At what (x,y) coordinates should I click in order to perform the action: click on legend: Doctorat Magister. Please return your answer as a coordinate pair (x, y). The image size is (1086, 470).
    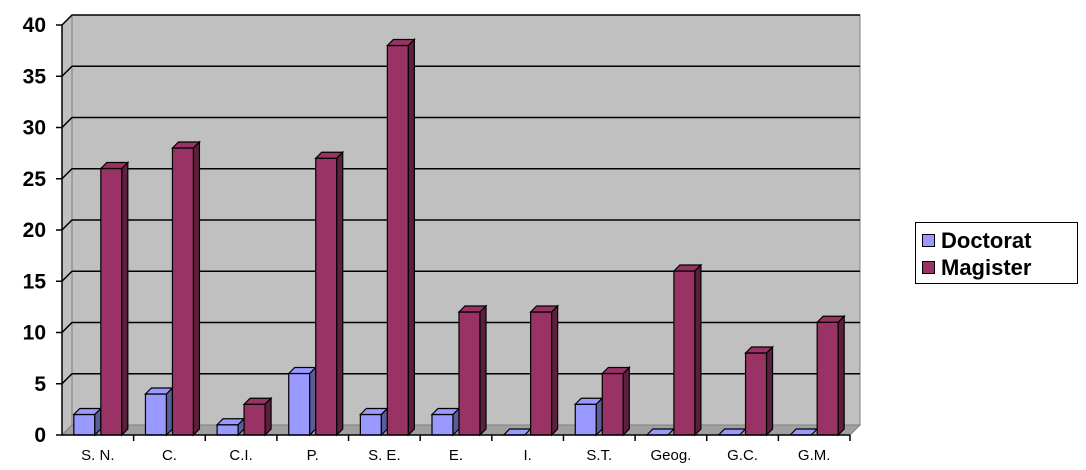
    Looking at the image, I should click on (996, 253).